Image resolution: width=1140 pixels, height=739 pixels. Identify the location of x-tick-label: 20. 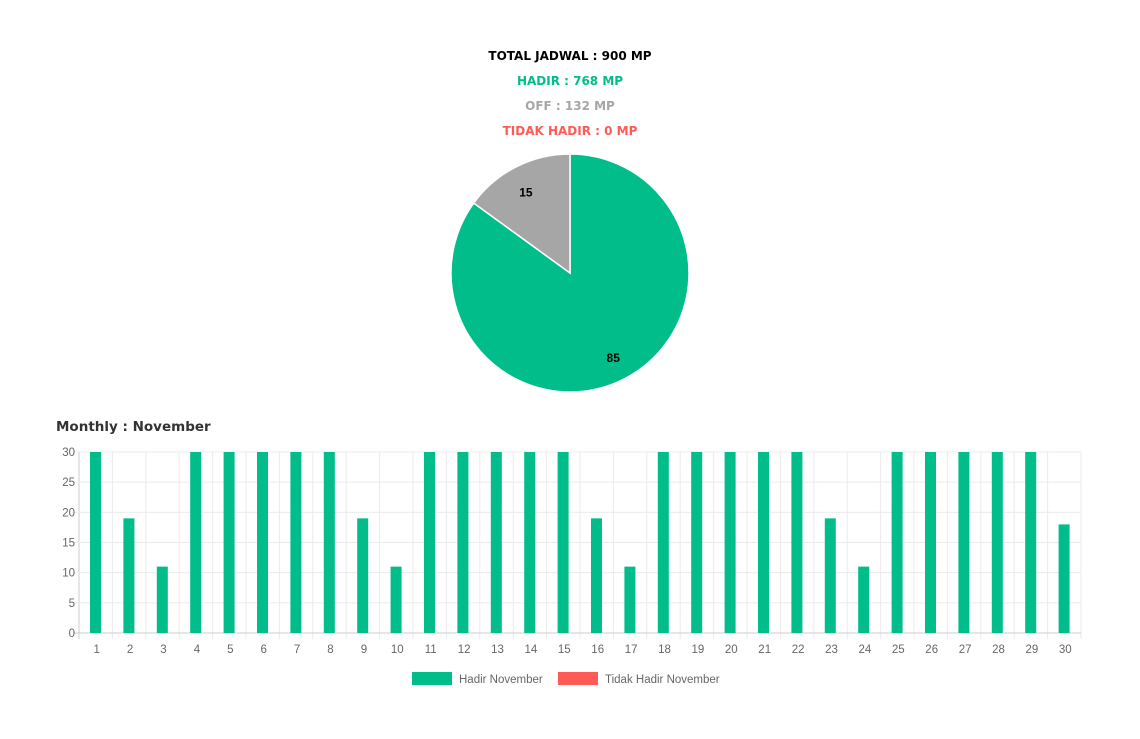
(731, 650).